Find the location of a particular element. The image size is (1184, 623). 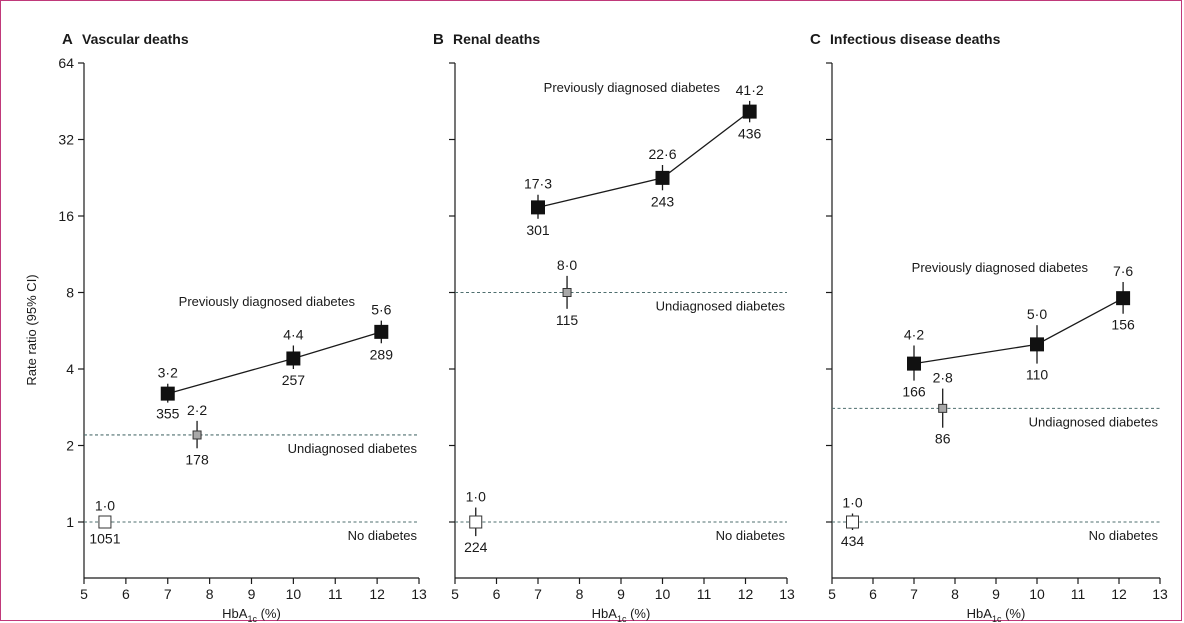

data-n-label: 243 is located at coordinates (663, 201).